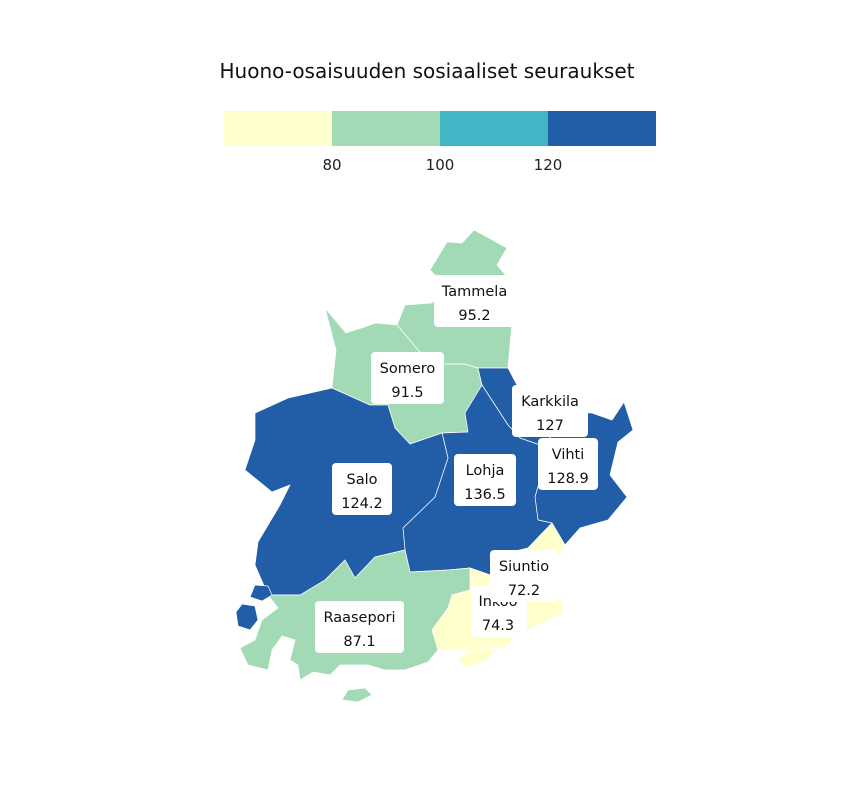 The height and width of the screenshot is (792, 864). What do you see at coordinates (568, 464) in the screenshot?
I see `label-vihti: Vihti 128.9` at bounding box center [568, 464].